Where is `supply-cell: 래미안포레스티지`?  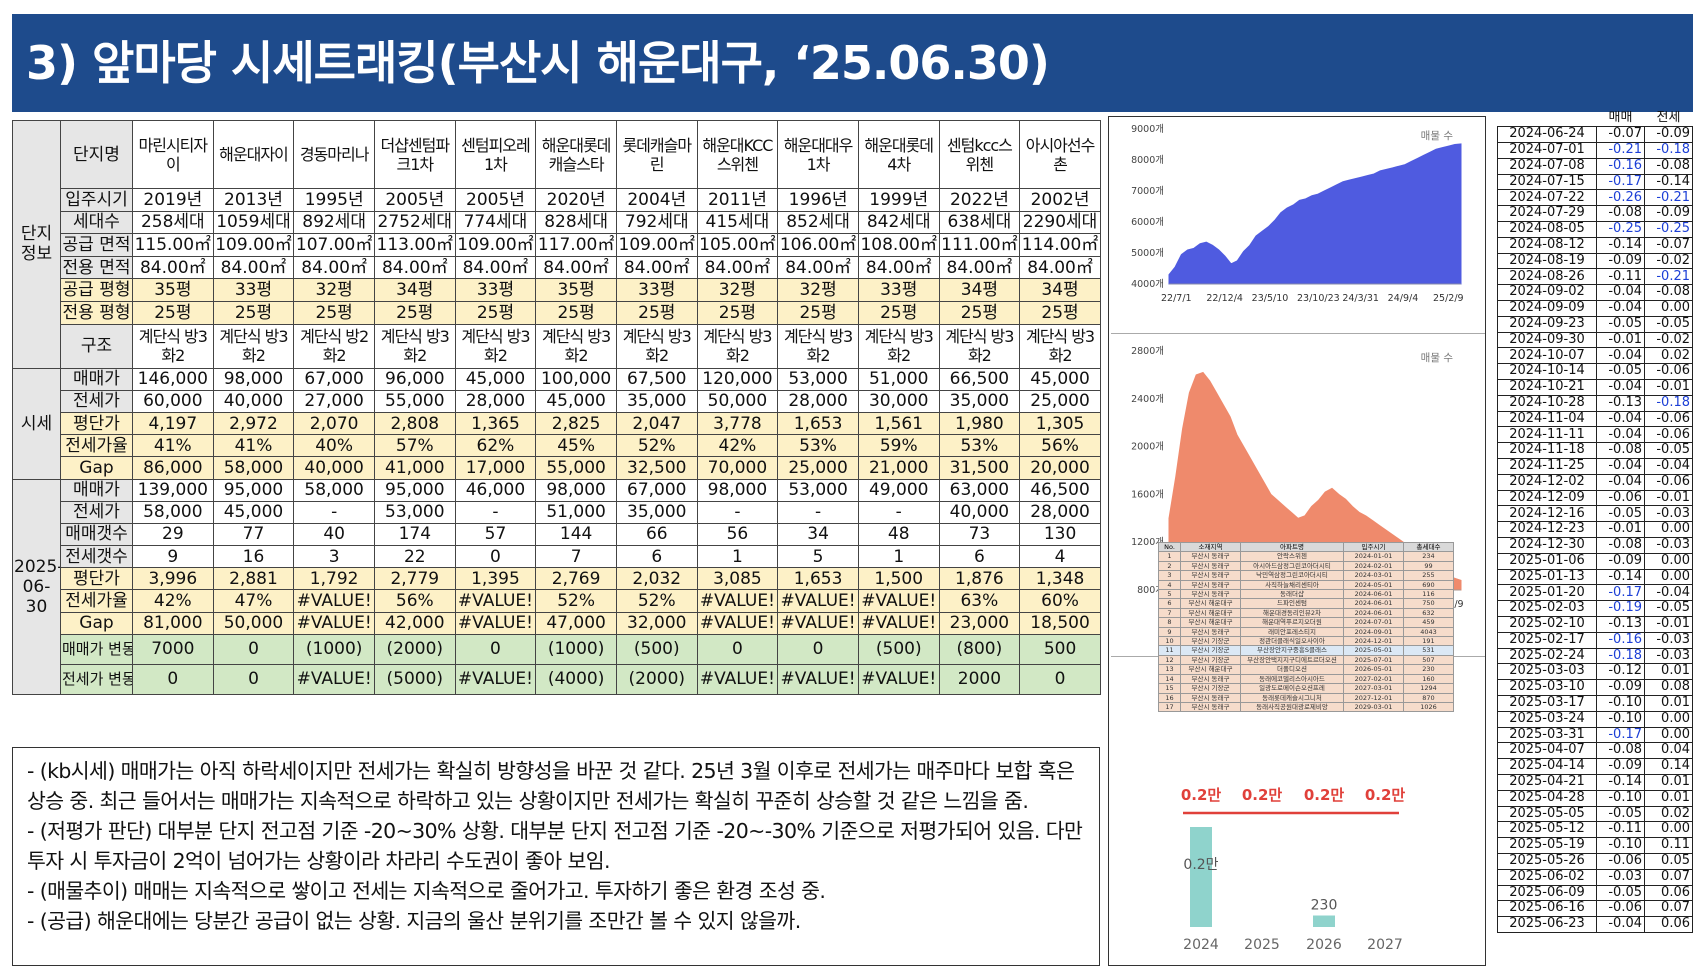 supply-cell: 래미안포레스티지 is located at coordinates (1292, 632).